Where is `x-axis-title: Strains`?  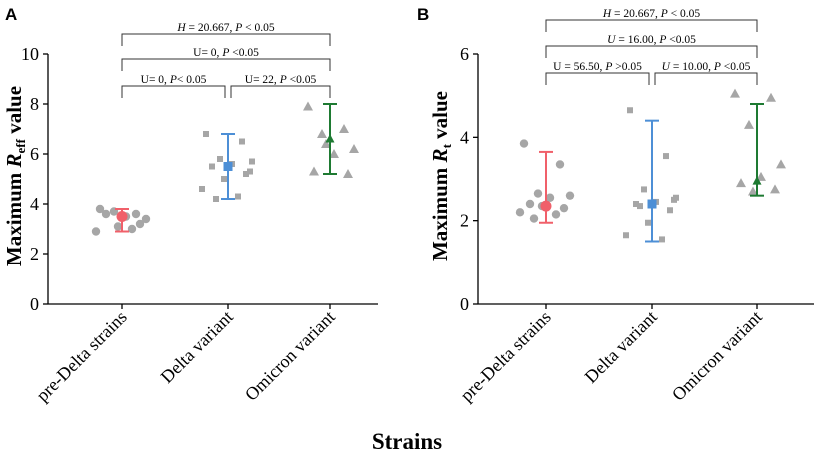 x-axis-title: Strains is located at coordinates (407, 441).